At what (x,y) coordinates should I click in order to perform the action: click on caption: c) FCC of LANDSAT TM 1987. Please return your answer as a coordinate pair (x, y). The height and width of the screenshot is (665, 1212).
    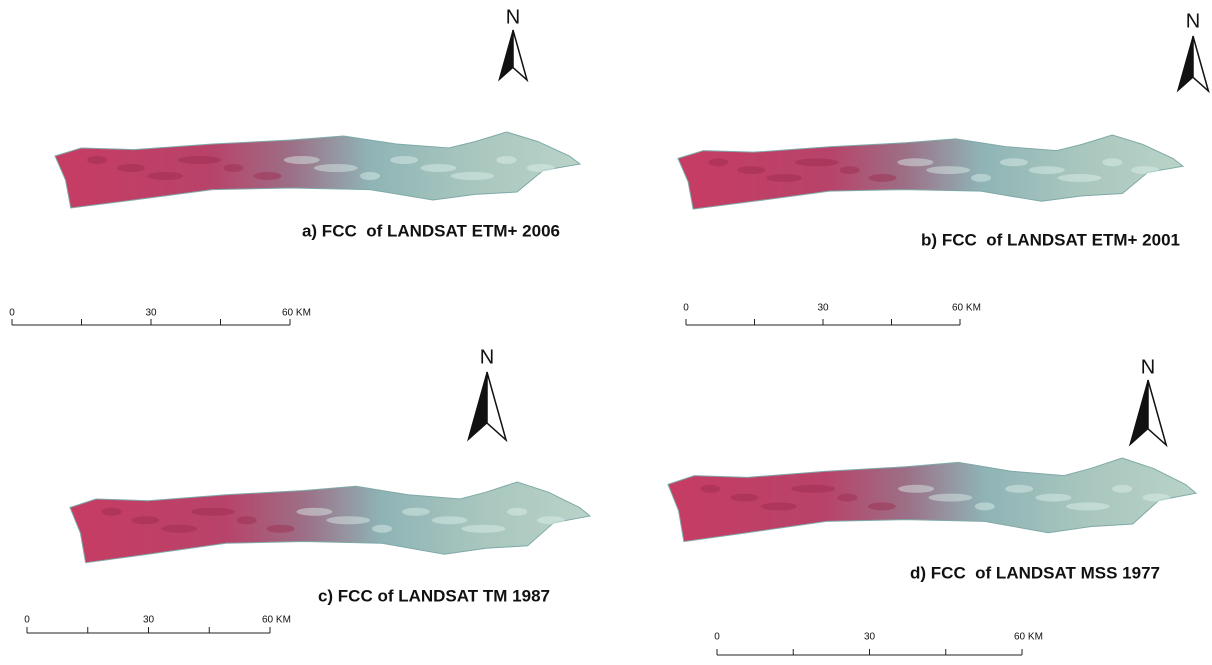
    Looking at the image, I should click on (434, 595).